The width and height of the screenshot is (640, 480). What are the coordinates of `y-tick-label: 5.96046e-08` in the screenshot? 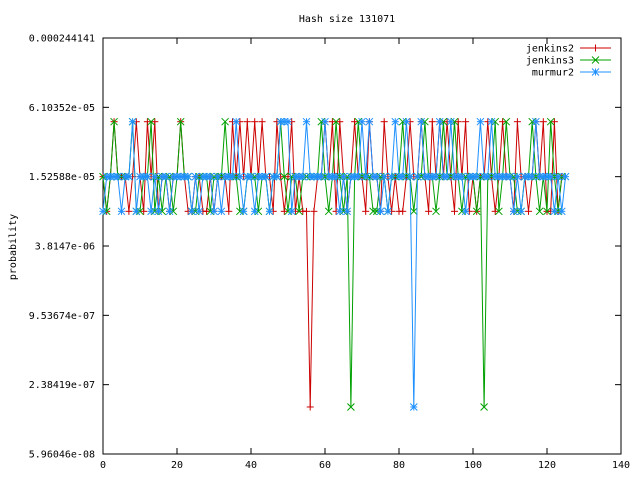 It's located at (62, 455).